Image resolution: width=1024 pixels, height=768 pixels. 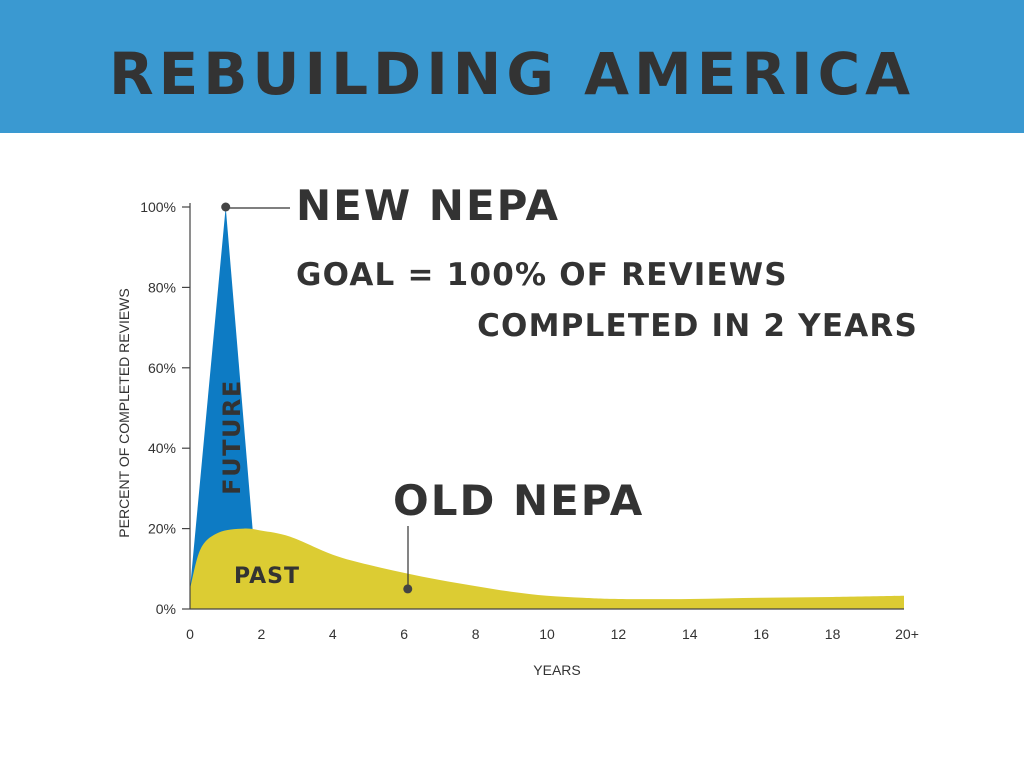 What do you see at coordinates (162, 368) in the screenshot?
I see `y-tick-label: 60%` at bounding box center [162, 368].